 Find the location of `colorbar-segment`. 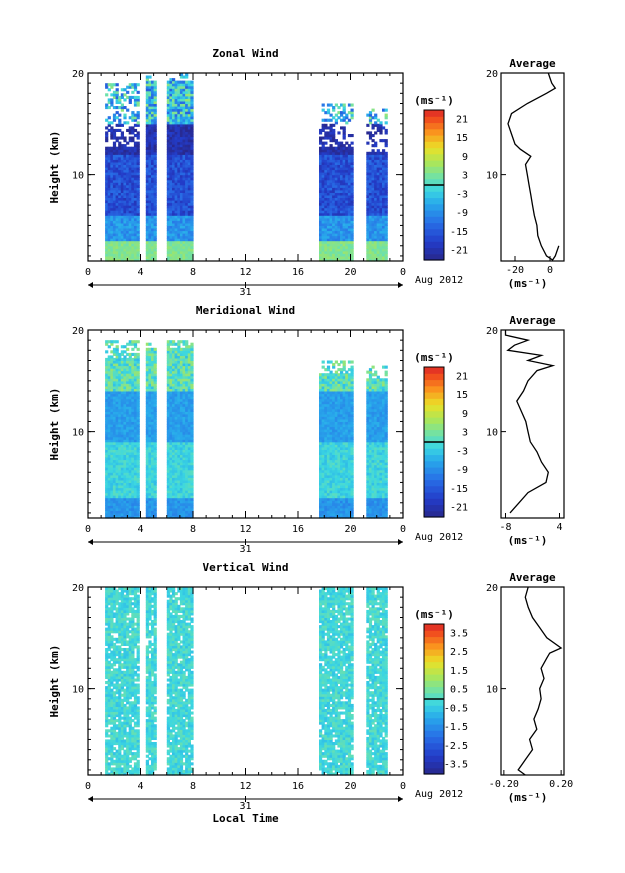

colorbar-segment is located at coordinates (434, 245).